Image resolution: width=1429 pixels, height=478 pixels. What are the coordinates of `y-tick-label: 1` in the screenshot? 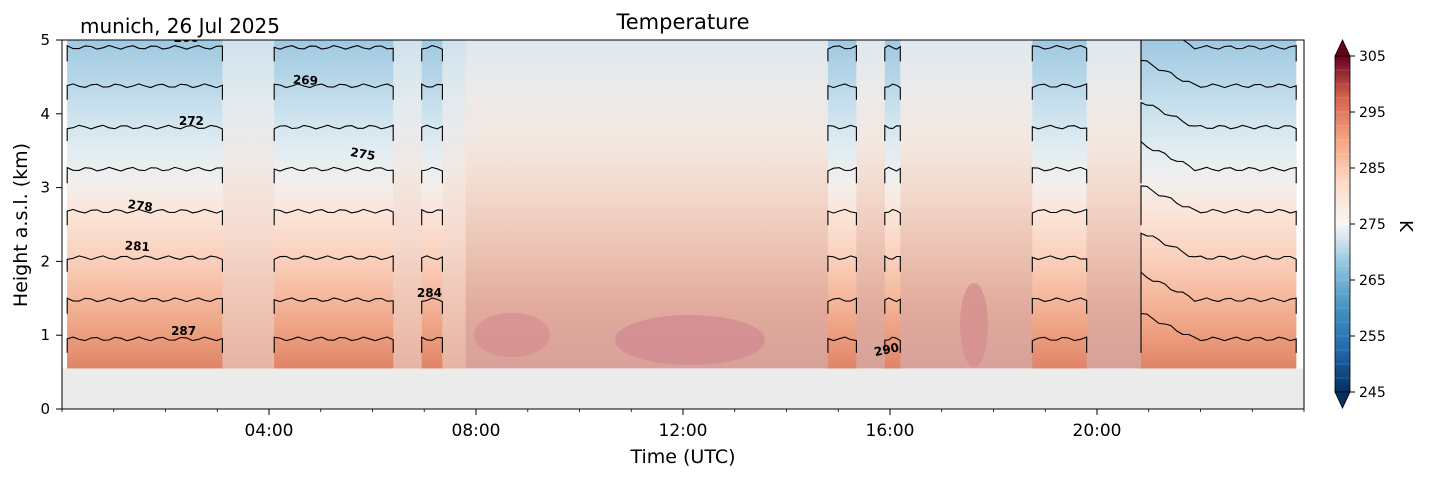 It's located at (45, 335).